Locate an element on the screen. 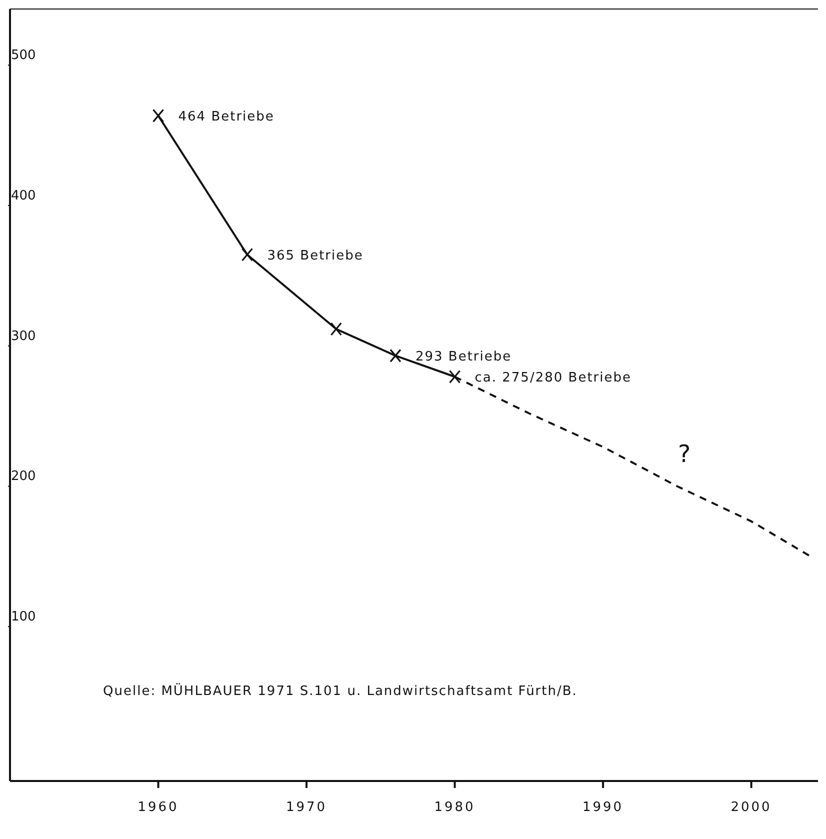 The height and width of the screenshot is (839, 826). x-tick-label: 1980 is located at coordinates (455, 808).